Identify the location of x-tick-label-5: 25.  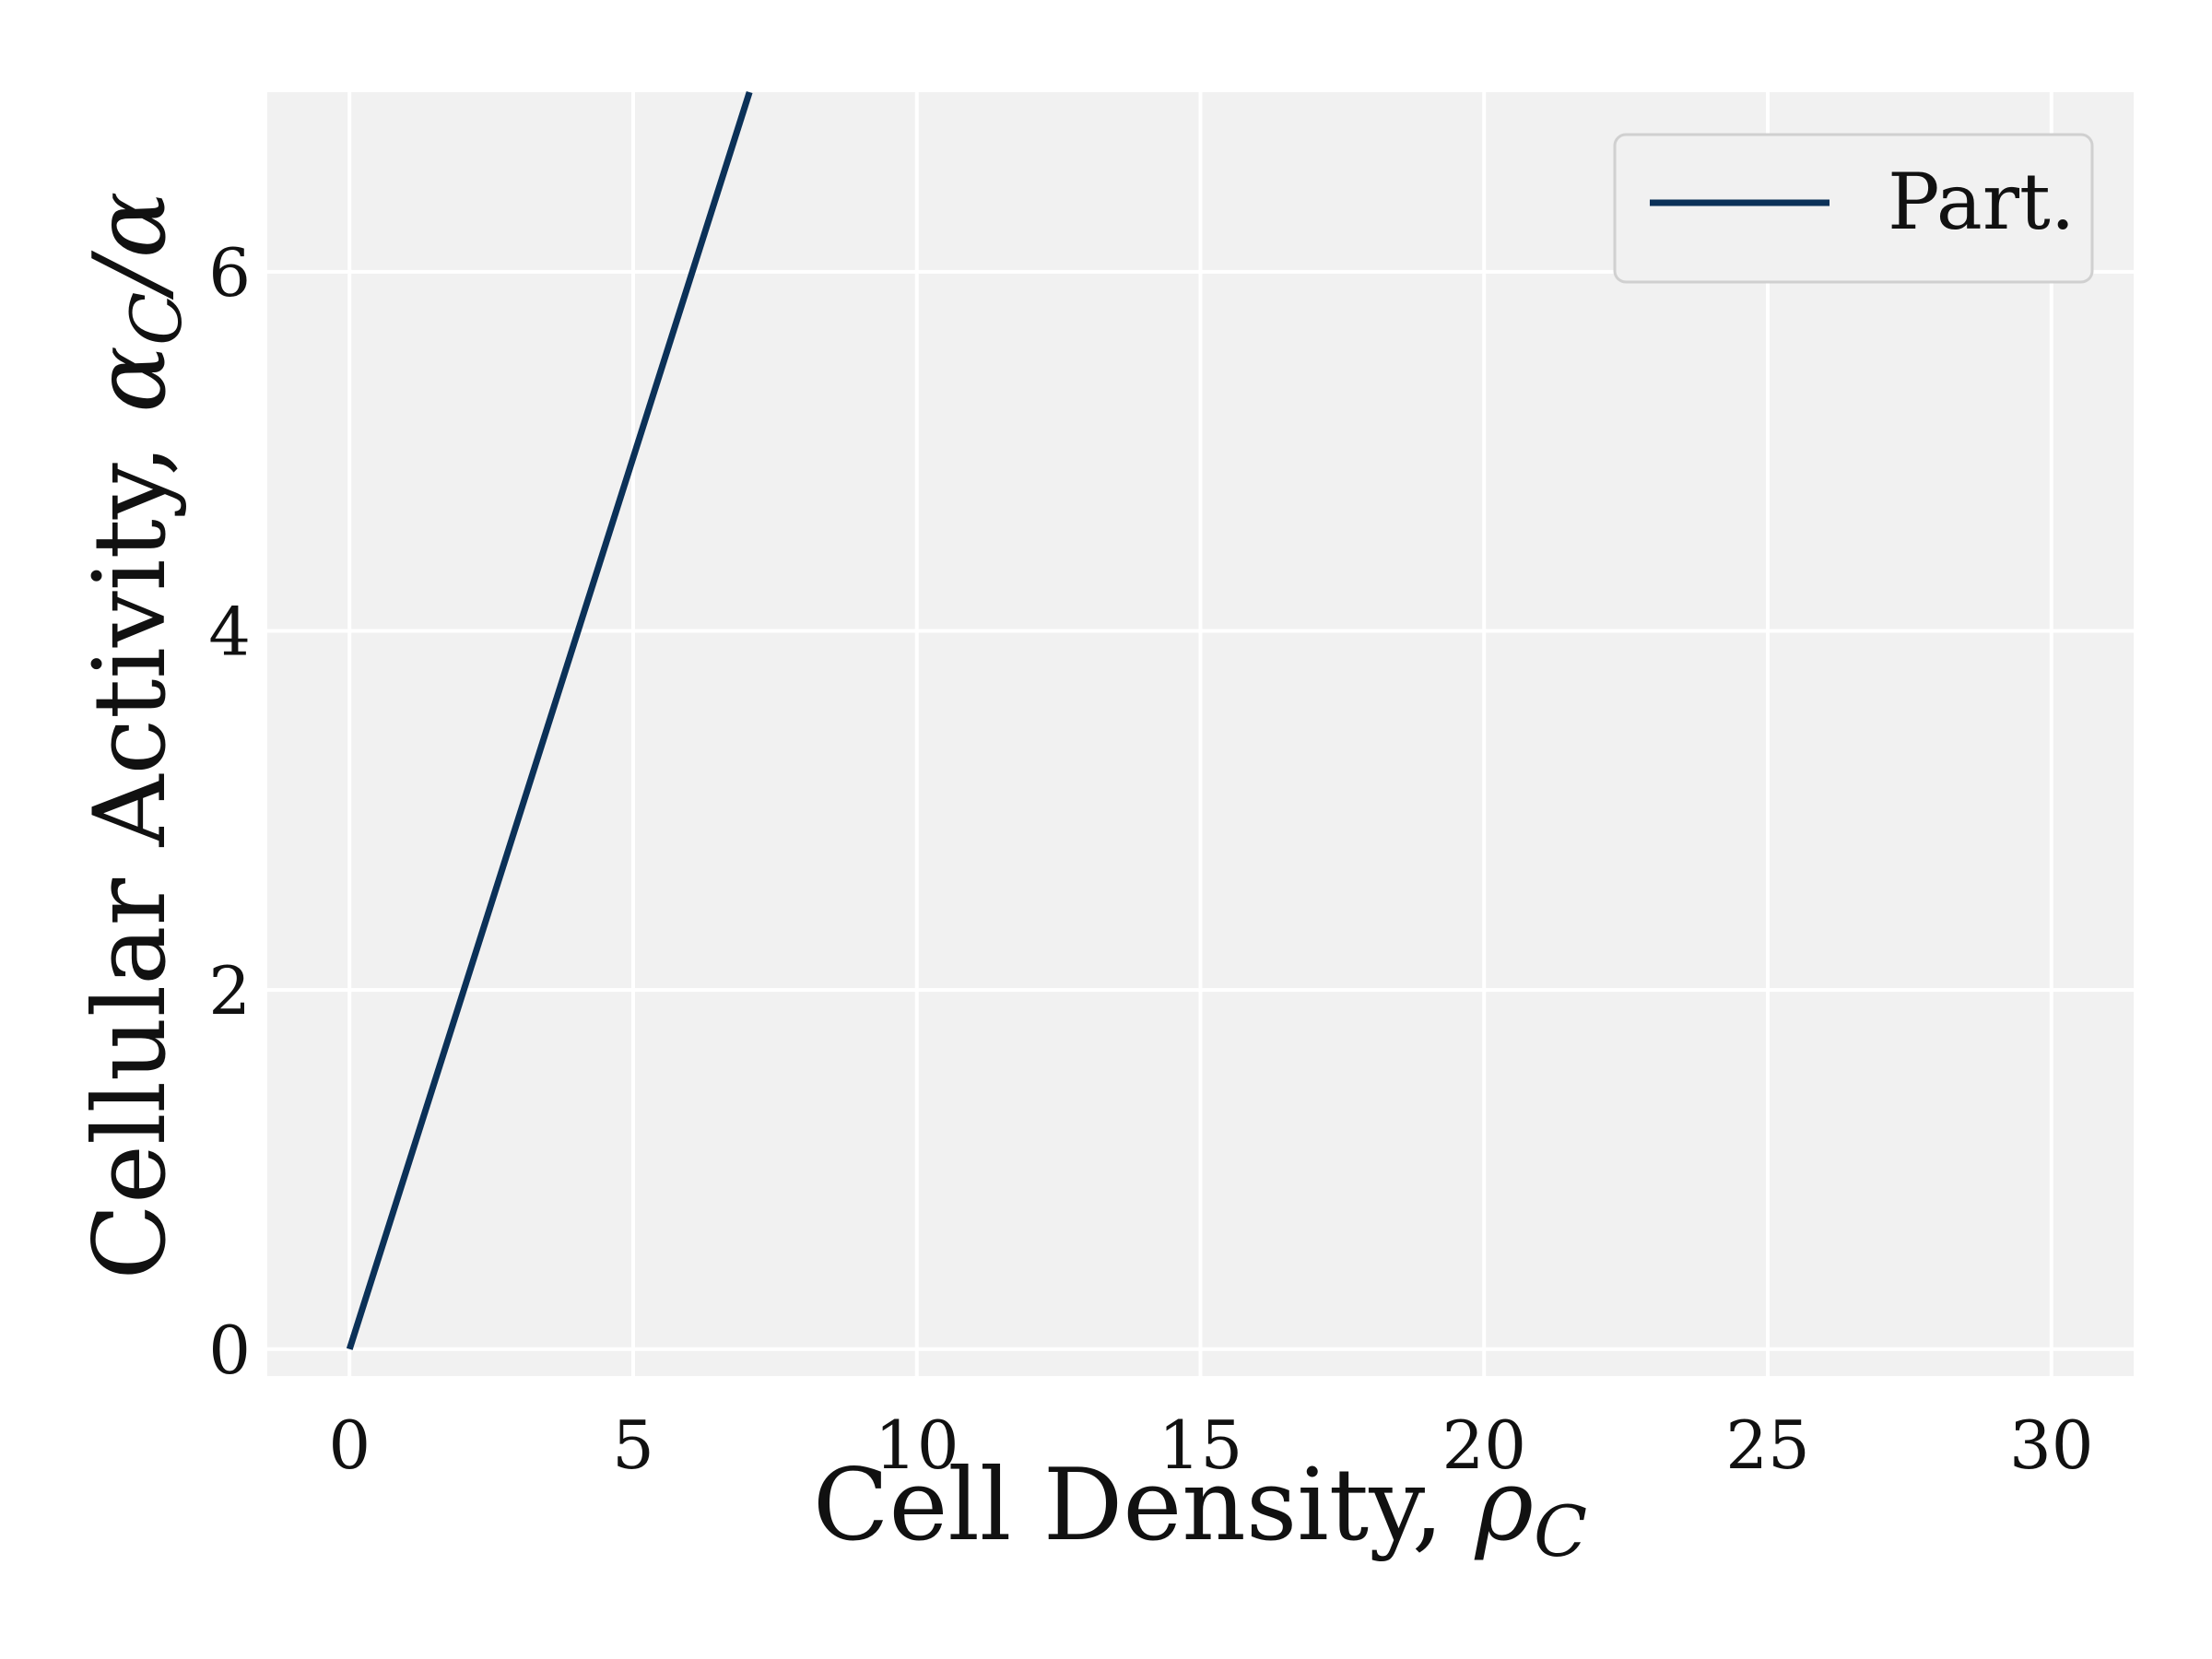
(1767, 1445).